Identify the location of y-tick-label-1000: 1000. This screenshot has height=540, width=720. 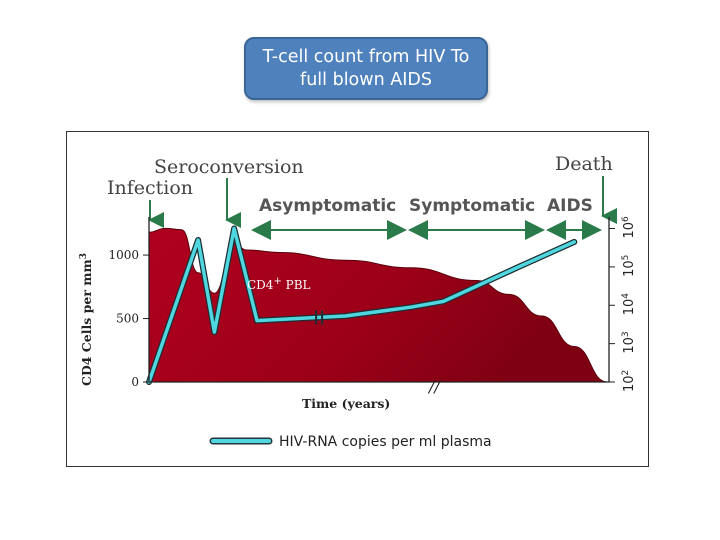
(123, 255).